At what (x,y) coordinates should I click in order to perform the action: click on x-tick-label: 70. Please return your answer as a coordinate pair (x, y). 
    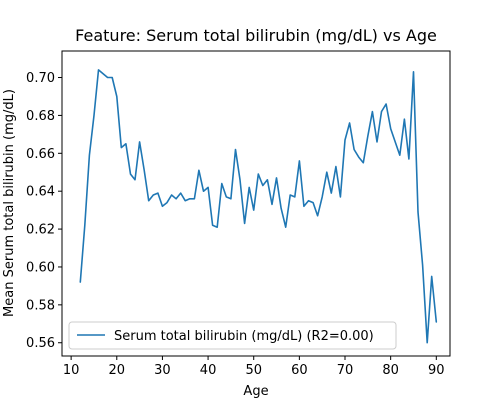
    Looking at the image, I should click on (345, 370).